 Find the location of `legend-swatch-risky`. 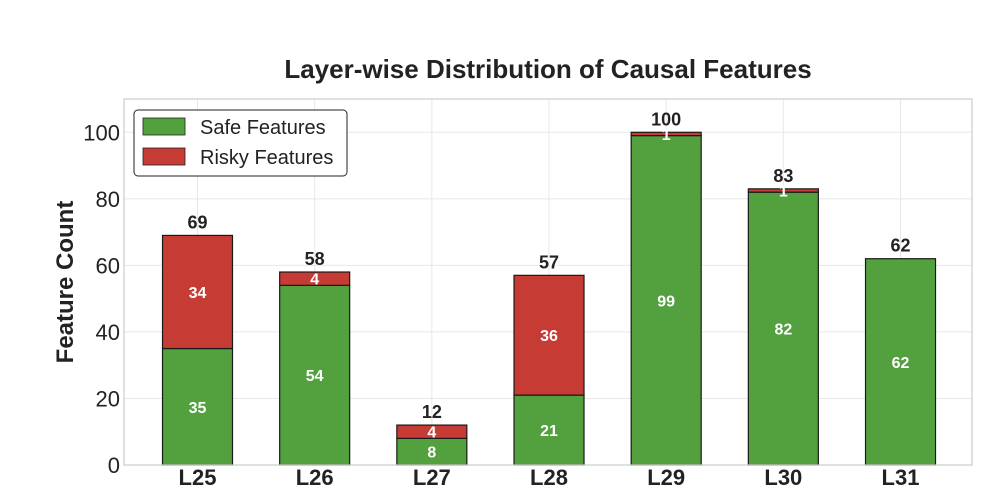

legend-swatch-risky is located at coordinates (164, 156).